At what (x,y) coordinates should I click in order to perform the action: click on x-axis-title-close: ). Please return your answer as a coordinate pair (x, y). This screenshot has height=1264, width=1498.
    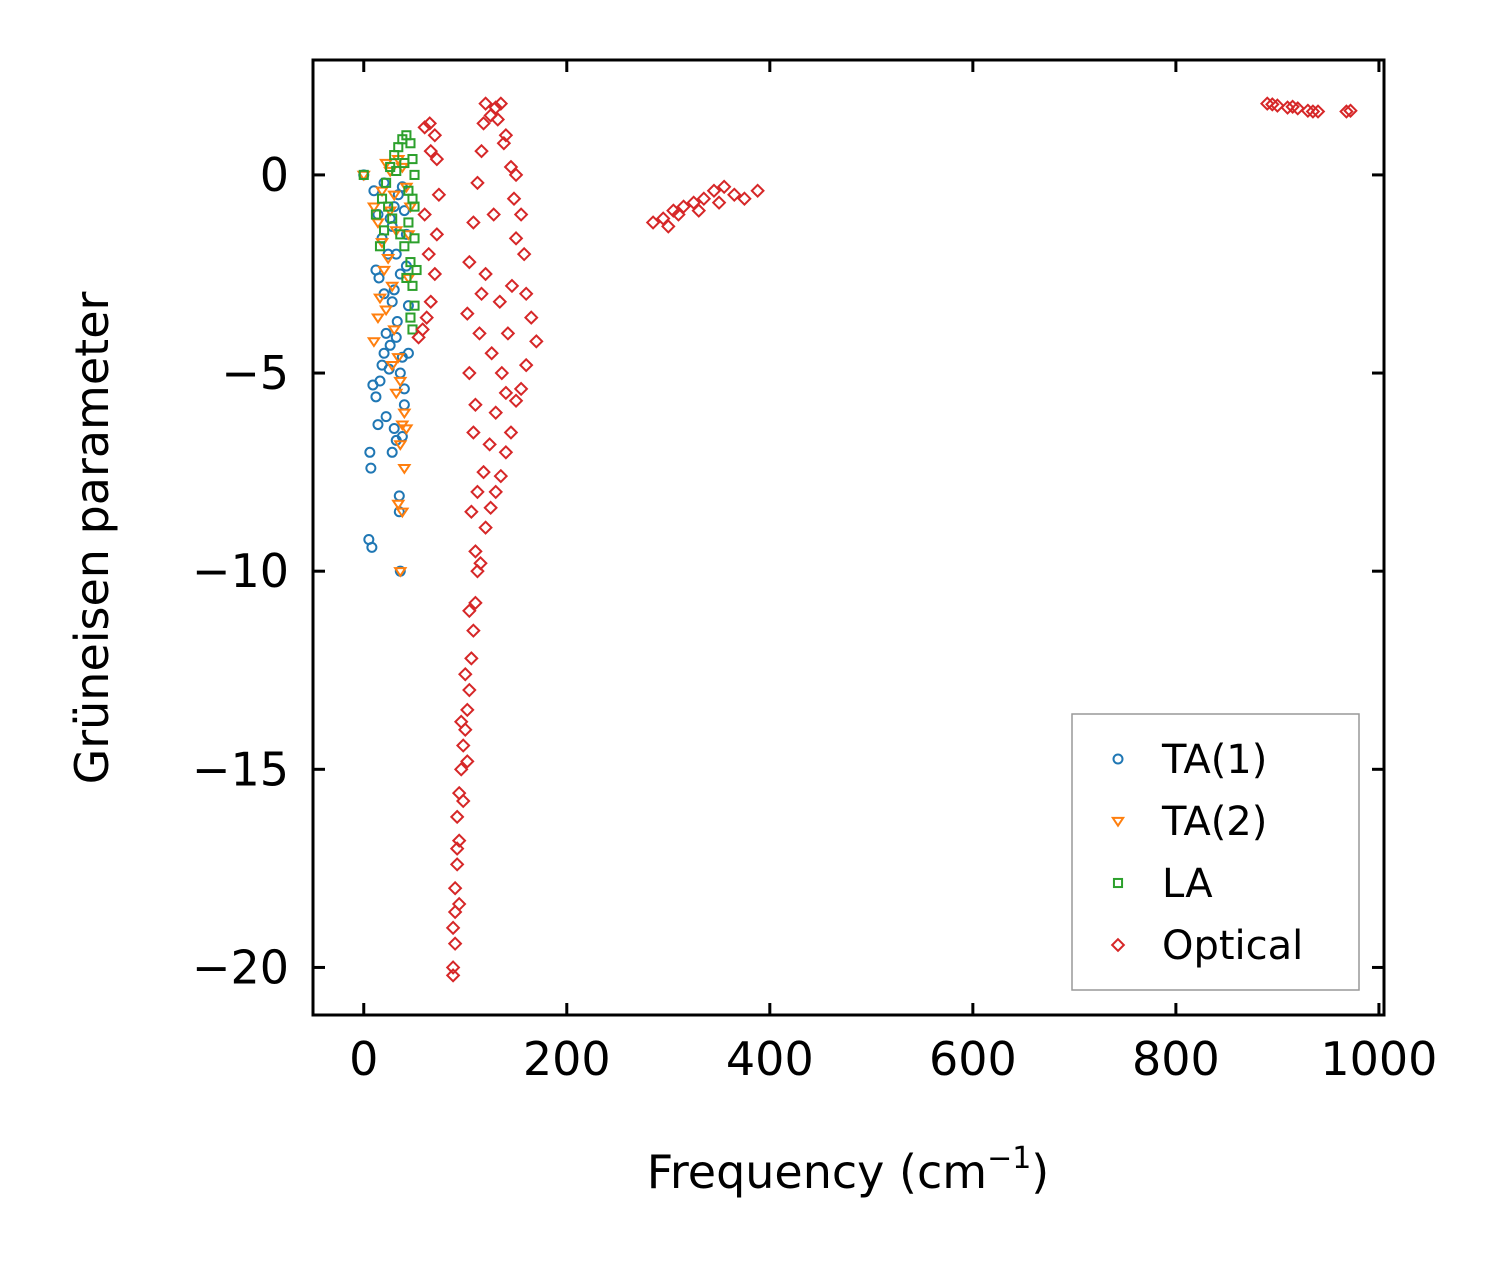
    Looking at the image, I should click on (1040, 1172).